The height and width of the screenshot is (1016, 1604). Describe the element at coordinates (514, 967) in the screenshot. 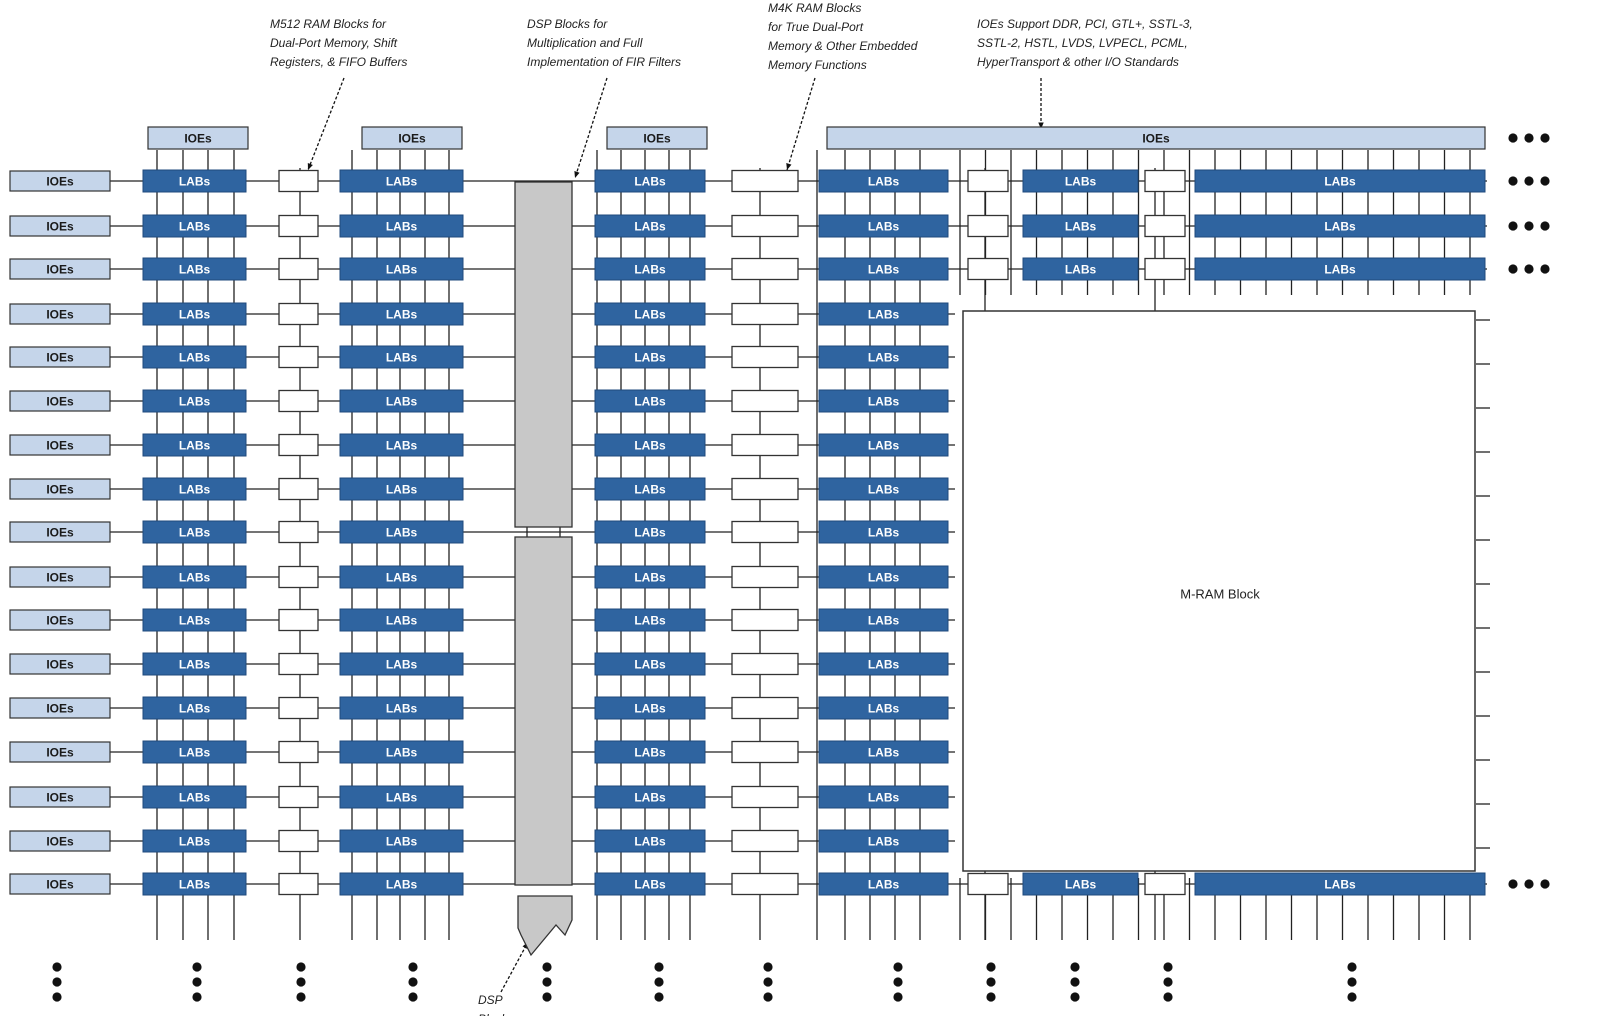

I see `dsp-block-leader-arrow` at that location.